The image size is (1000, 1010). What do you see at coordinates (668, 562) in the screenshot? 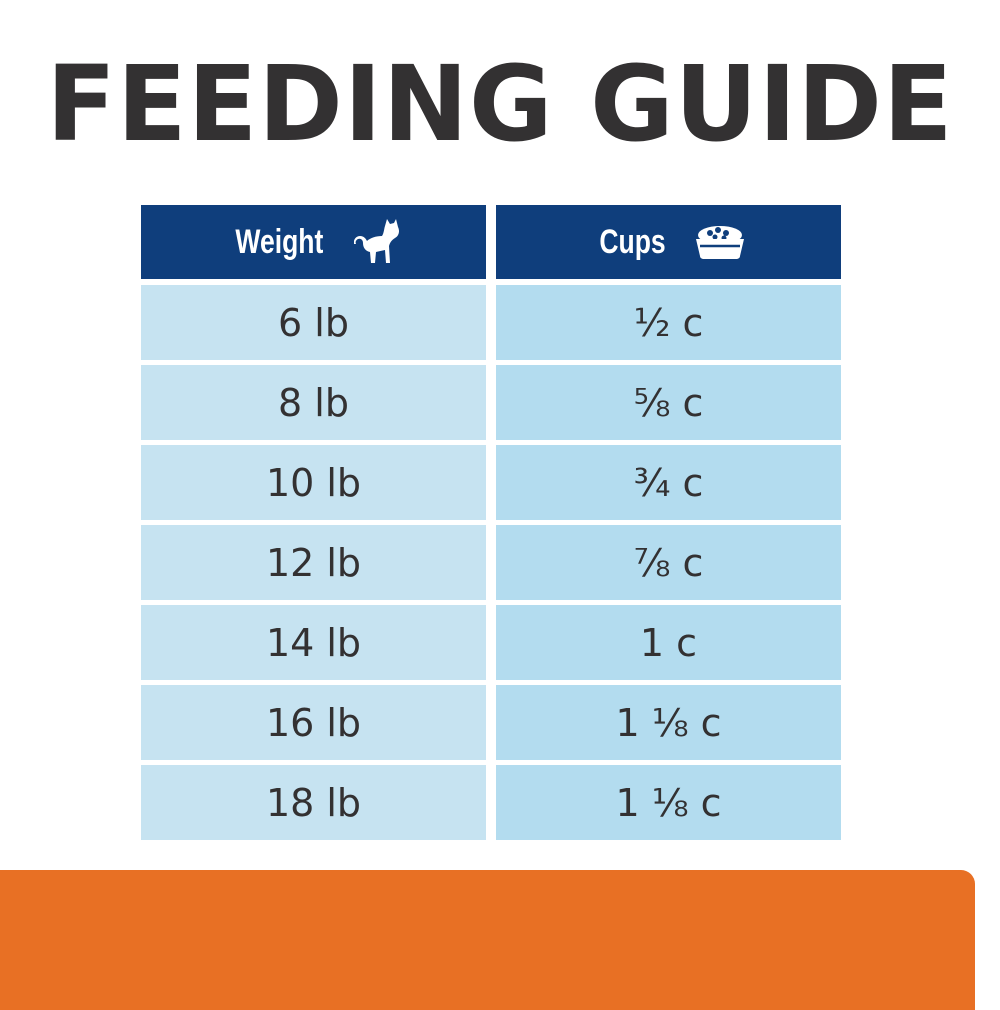
I see `cups-cell: ⅞ c` at bounding box center [668, 562].